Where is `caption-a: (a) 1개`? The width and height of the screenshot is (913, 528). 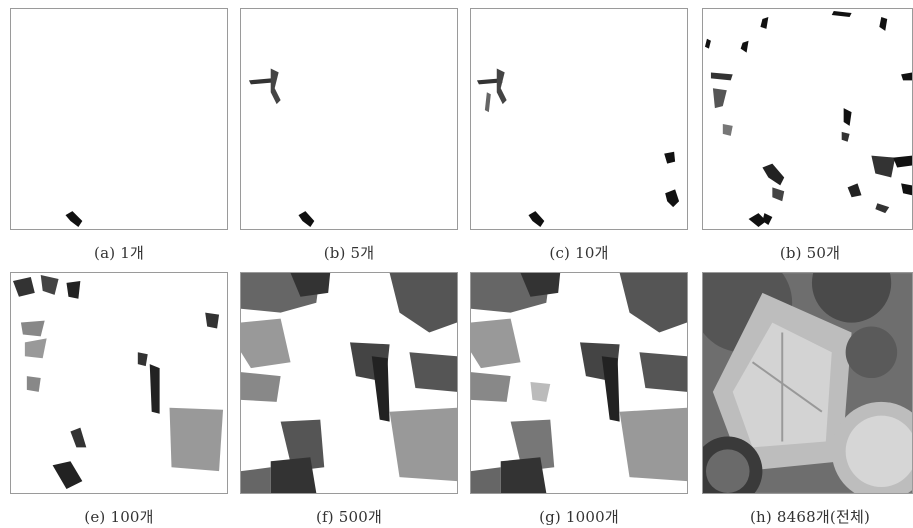
caption-a: (a) 1개 is located at coordinates (119, 253).